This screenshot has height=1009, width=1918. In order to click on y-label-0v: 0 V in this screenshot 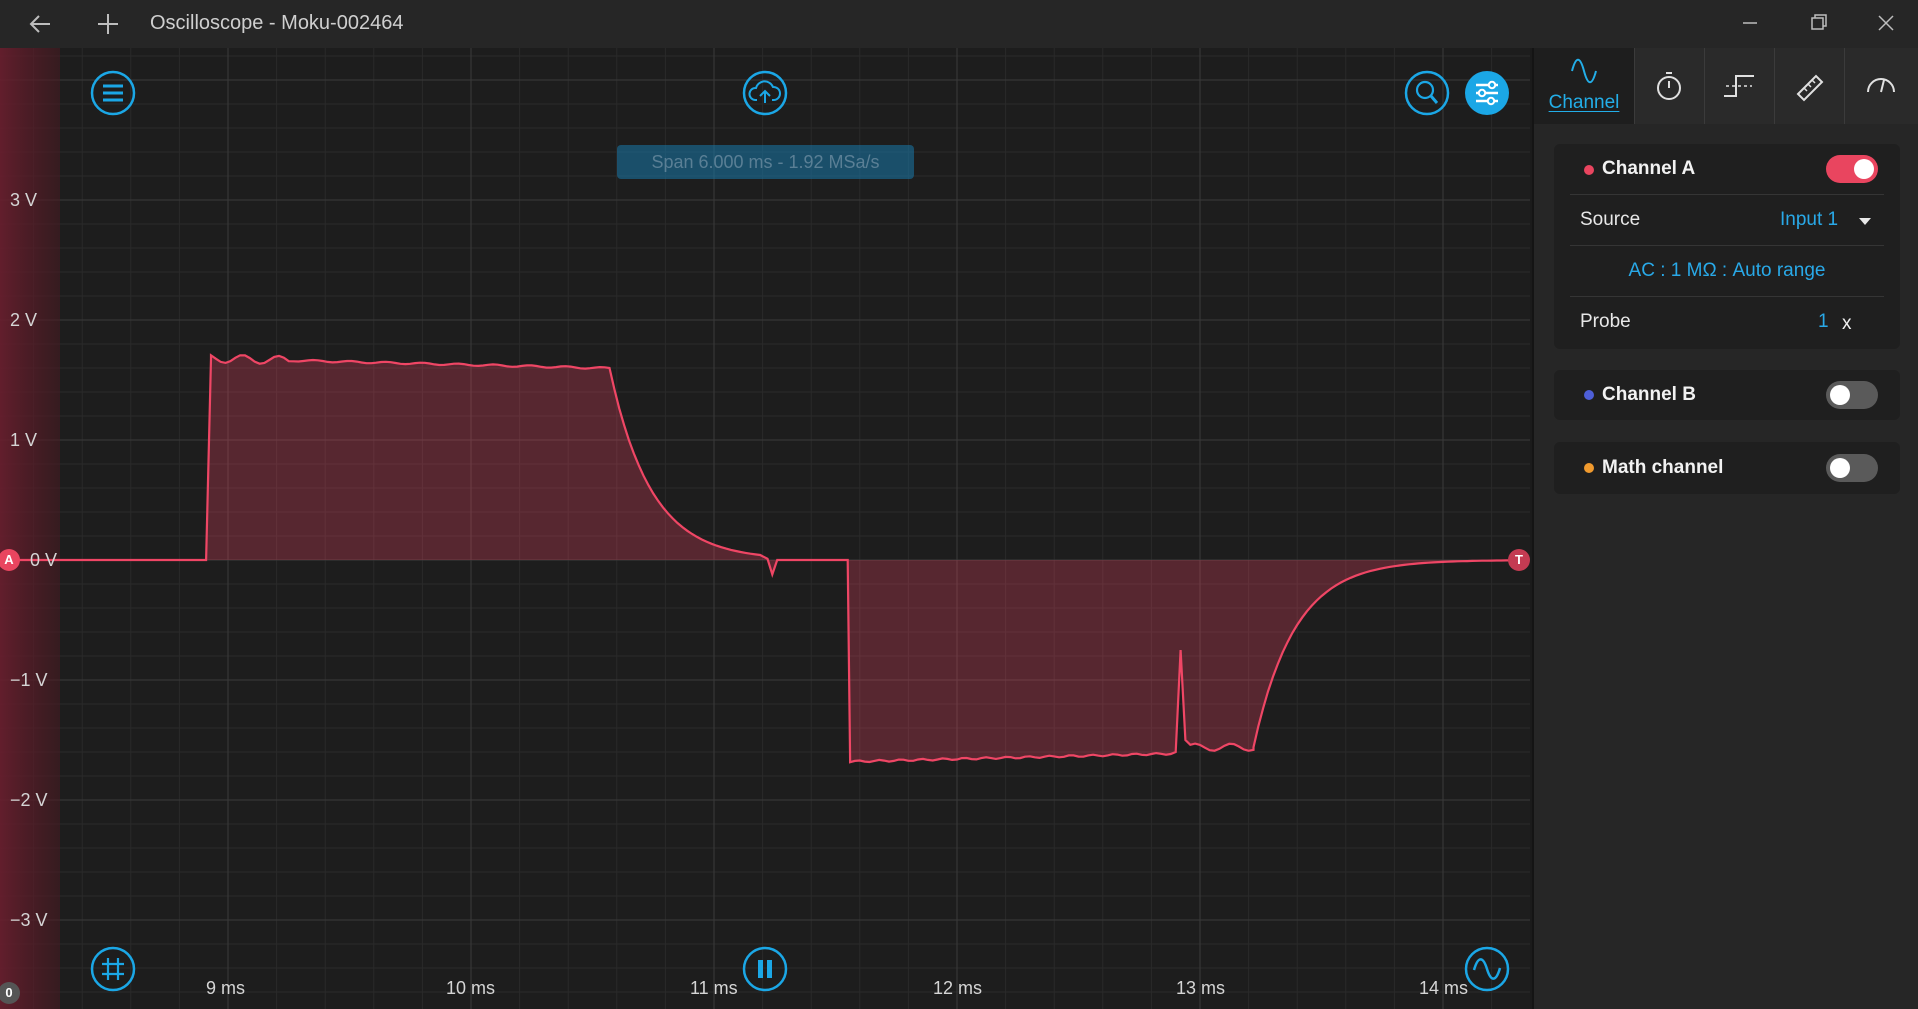, I will do `click(44, 560)`.